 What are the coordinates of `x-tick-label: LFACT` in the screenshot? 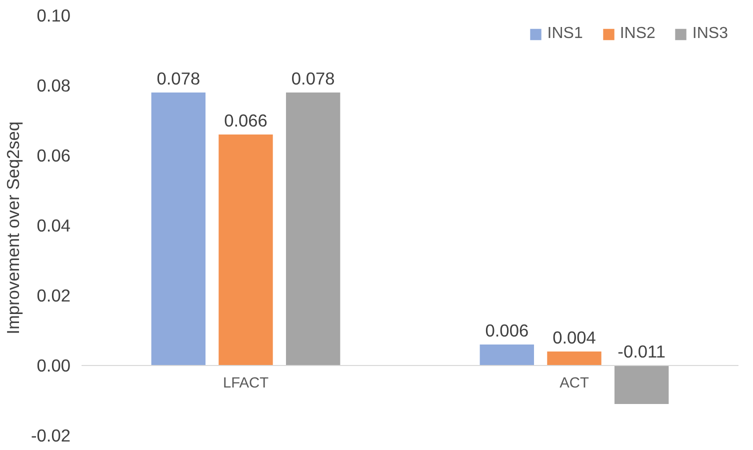 It's located at (245, 384).